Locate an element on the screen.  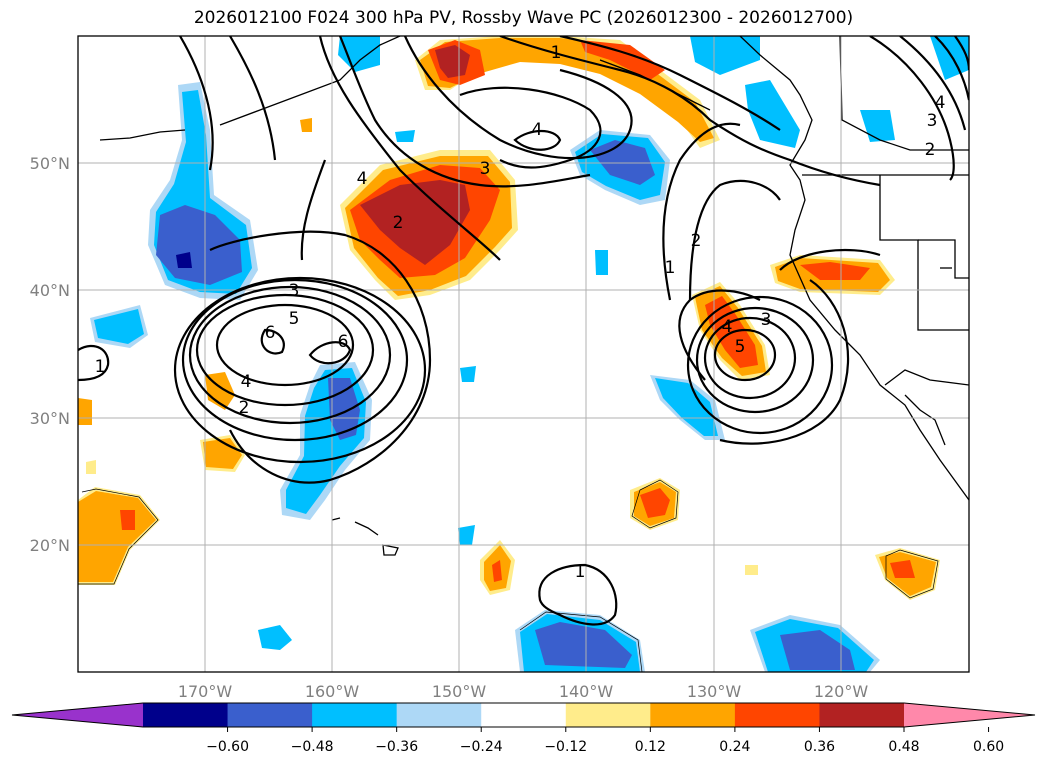
lat-label: 40°N is located at coordinates (50, 290).